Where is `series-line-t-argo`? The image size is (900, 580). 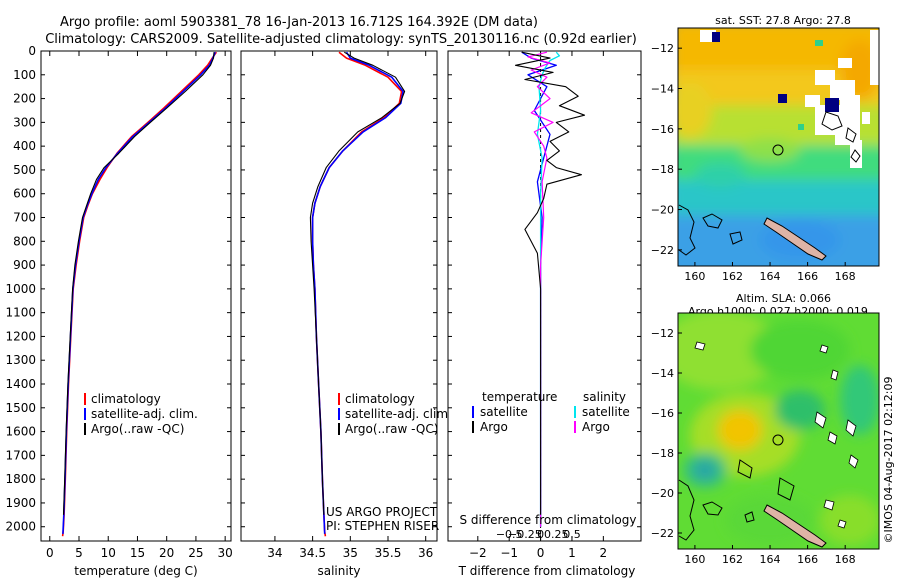
series-line-t-argo is located at coordinates (550, 283).